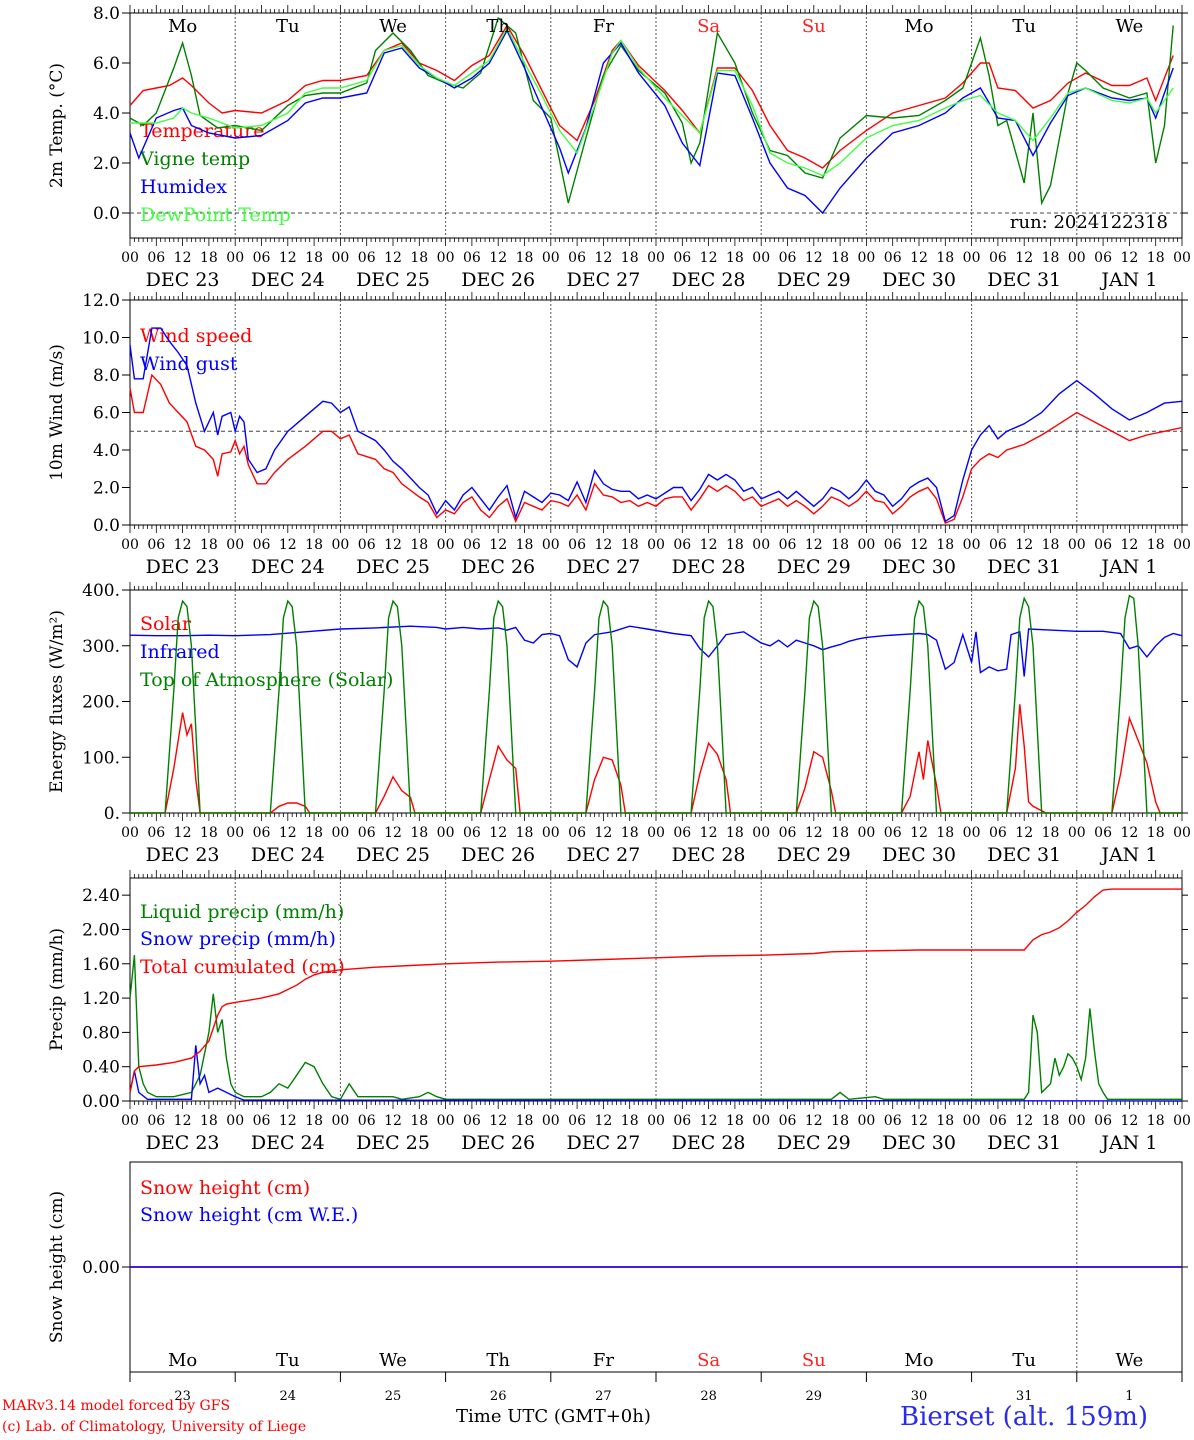 Image resolution: width=1194 pixels, height=1440 pixels. What do you see at coordinates (215, 215) in the screenshot?
I see `legend-entry: DewPoint Temp` at bounding box center [215, 215].